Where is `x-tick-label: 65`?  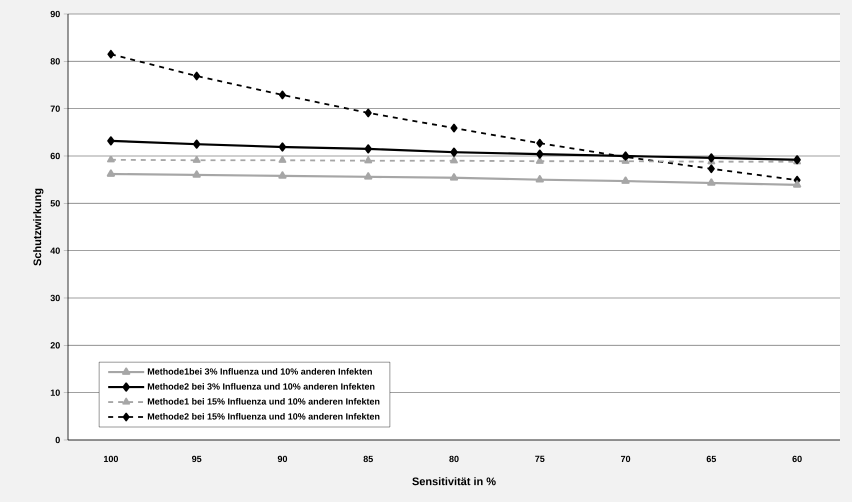 x-tick-label: 65 is located at coordinates (711, 459).